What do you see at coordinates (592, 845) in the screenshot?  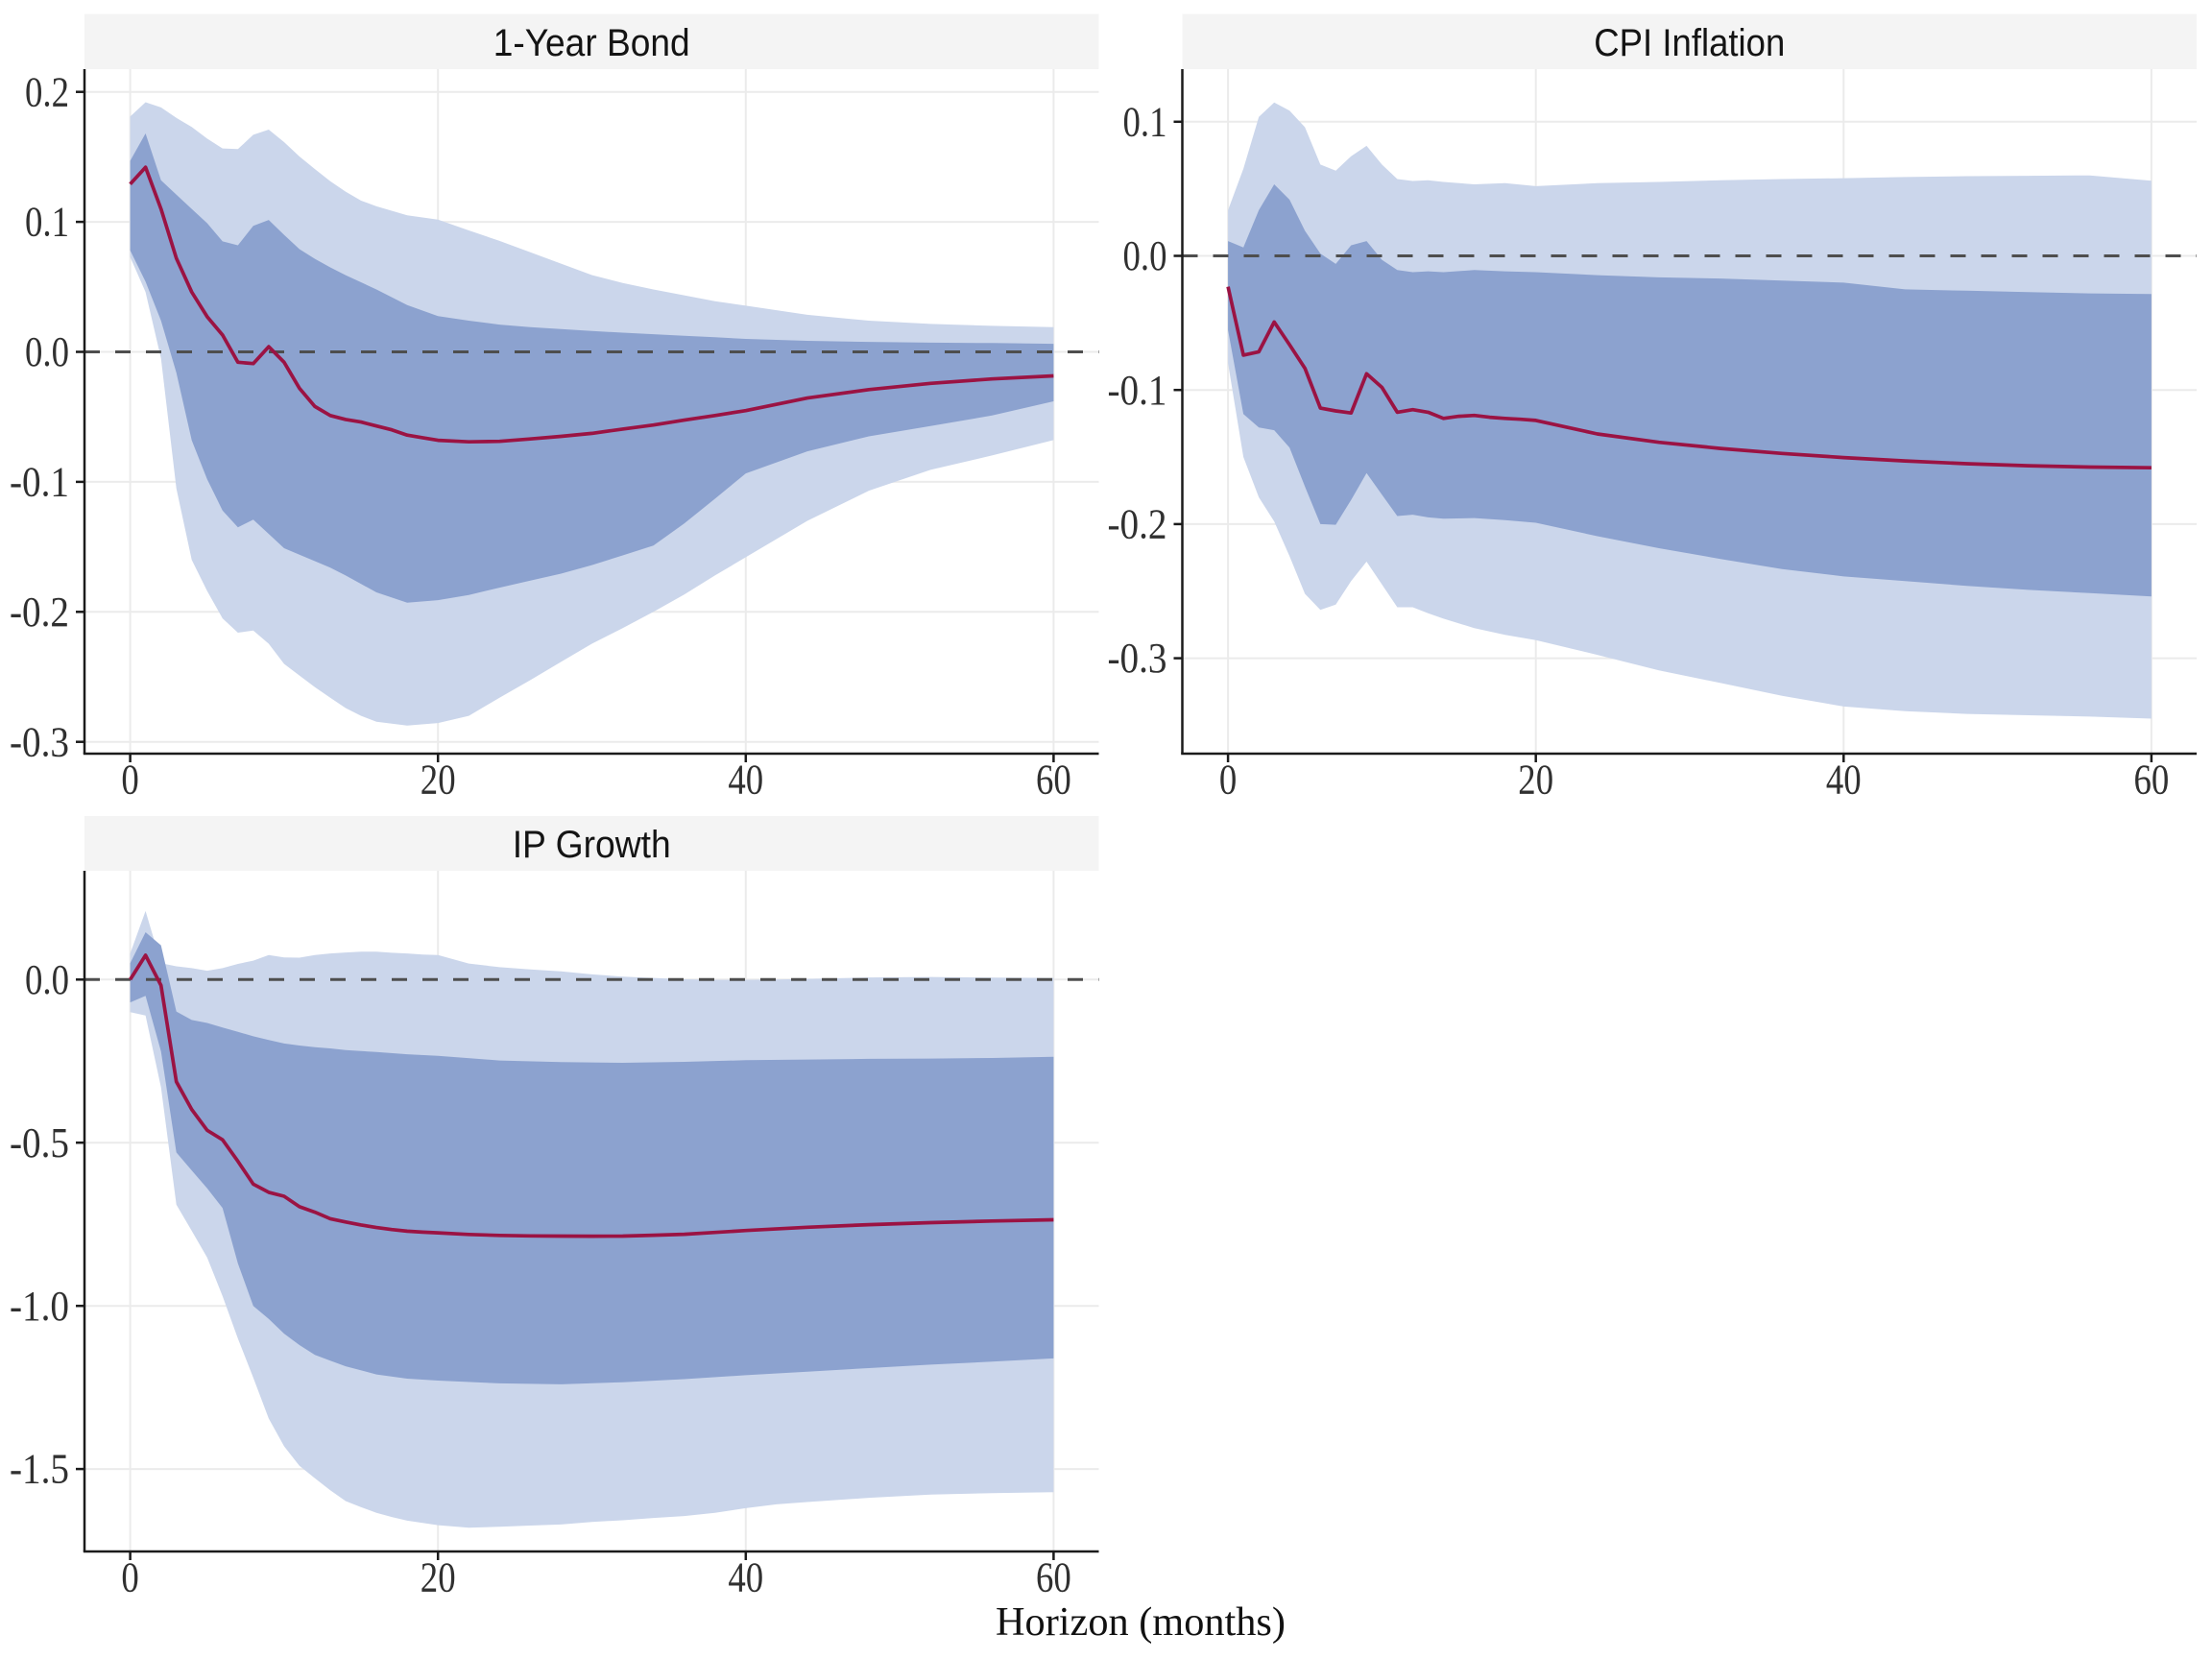 I see `svg-text: IP Growth` at bounding box center [592, 845].